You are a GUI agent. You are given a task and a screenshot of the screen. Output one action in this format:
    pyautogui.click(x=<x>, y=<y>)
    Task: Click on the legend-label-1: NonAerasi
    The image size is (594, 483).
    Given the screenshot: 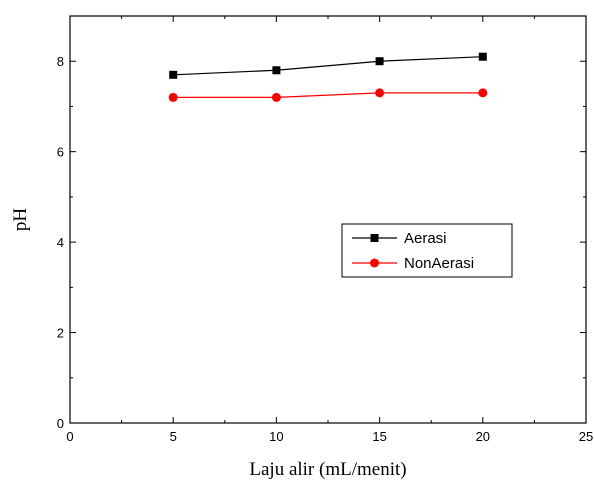 What is the action you would take?
    pyautogui.click(x=439, y=263)
    